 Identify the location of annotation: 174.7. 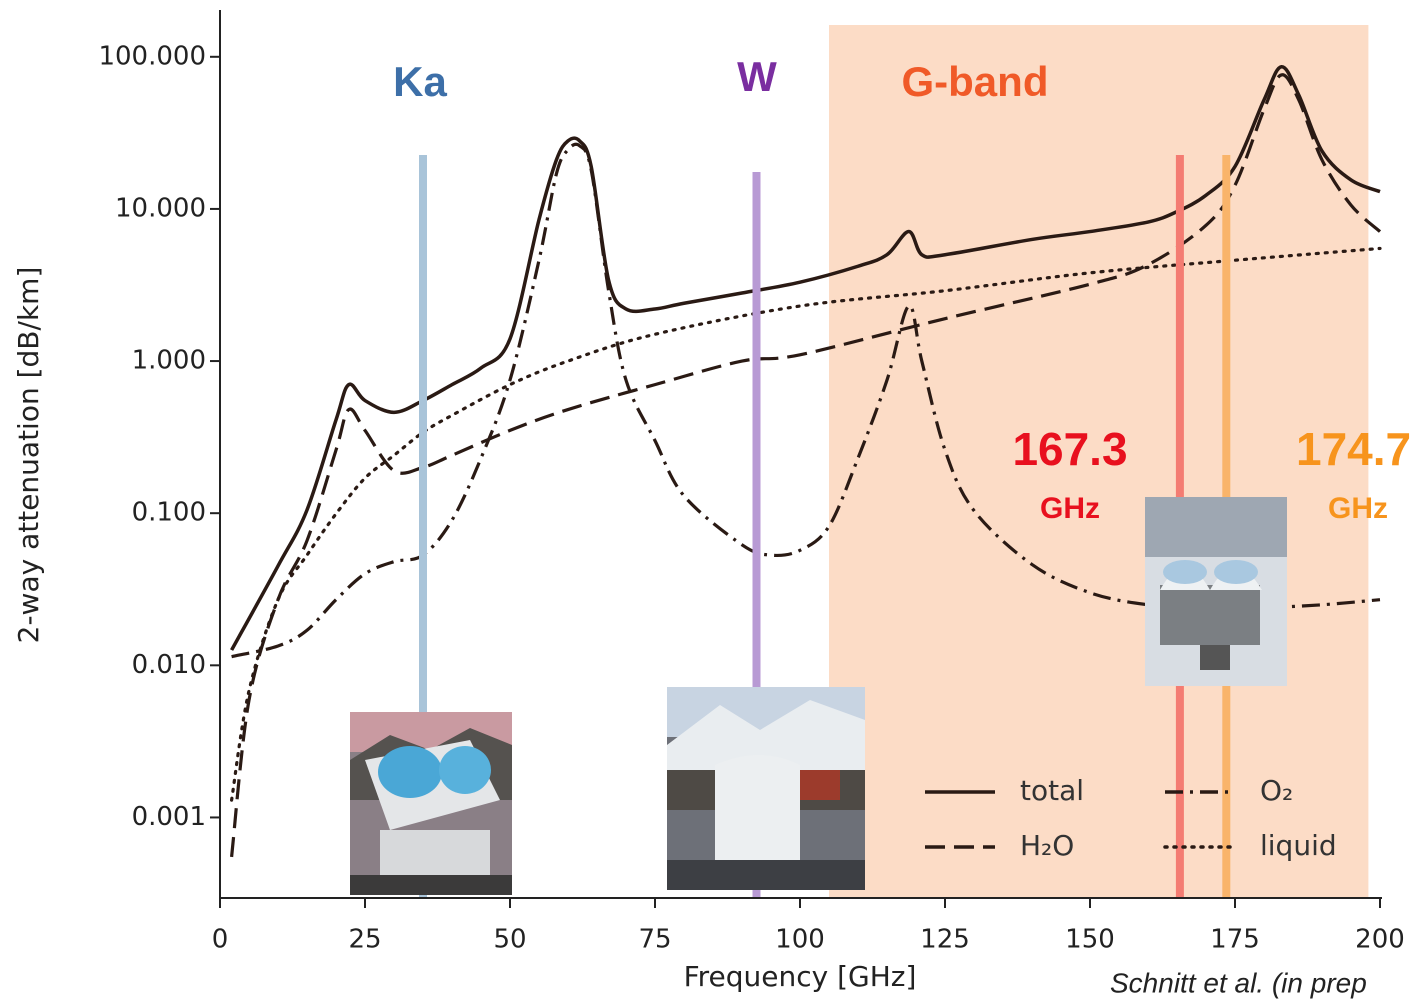
(1353, 449).